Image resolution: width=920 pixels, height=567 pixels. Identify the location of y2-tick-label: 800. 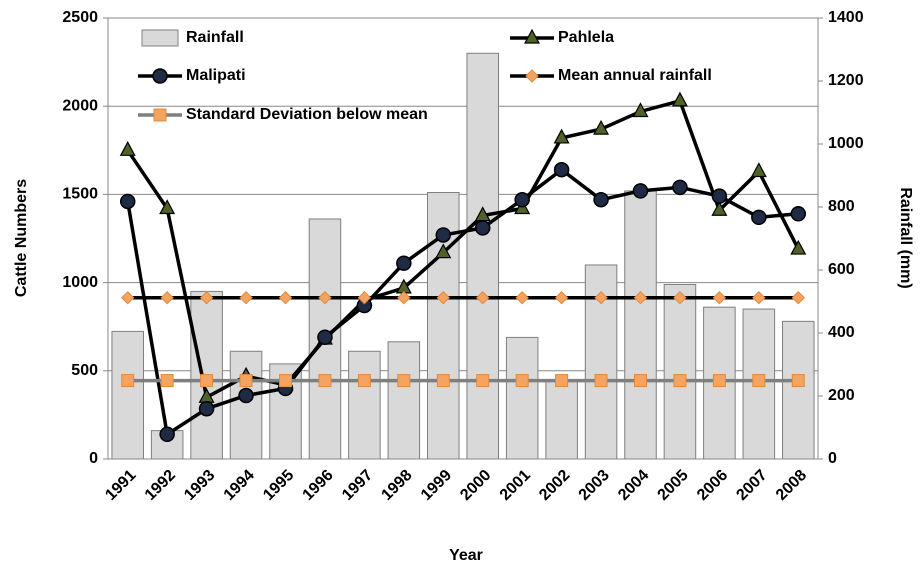
(841, 206).